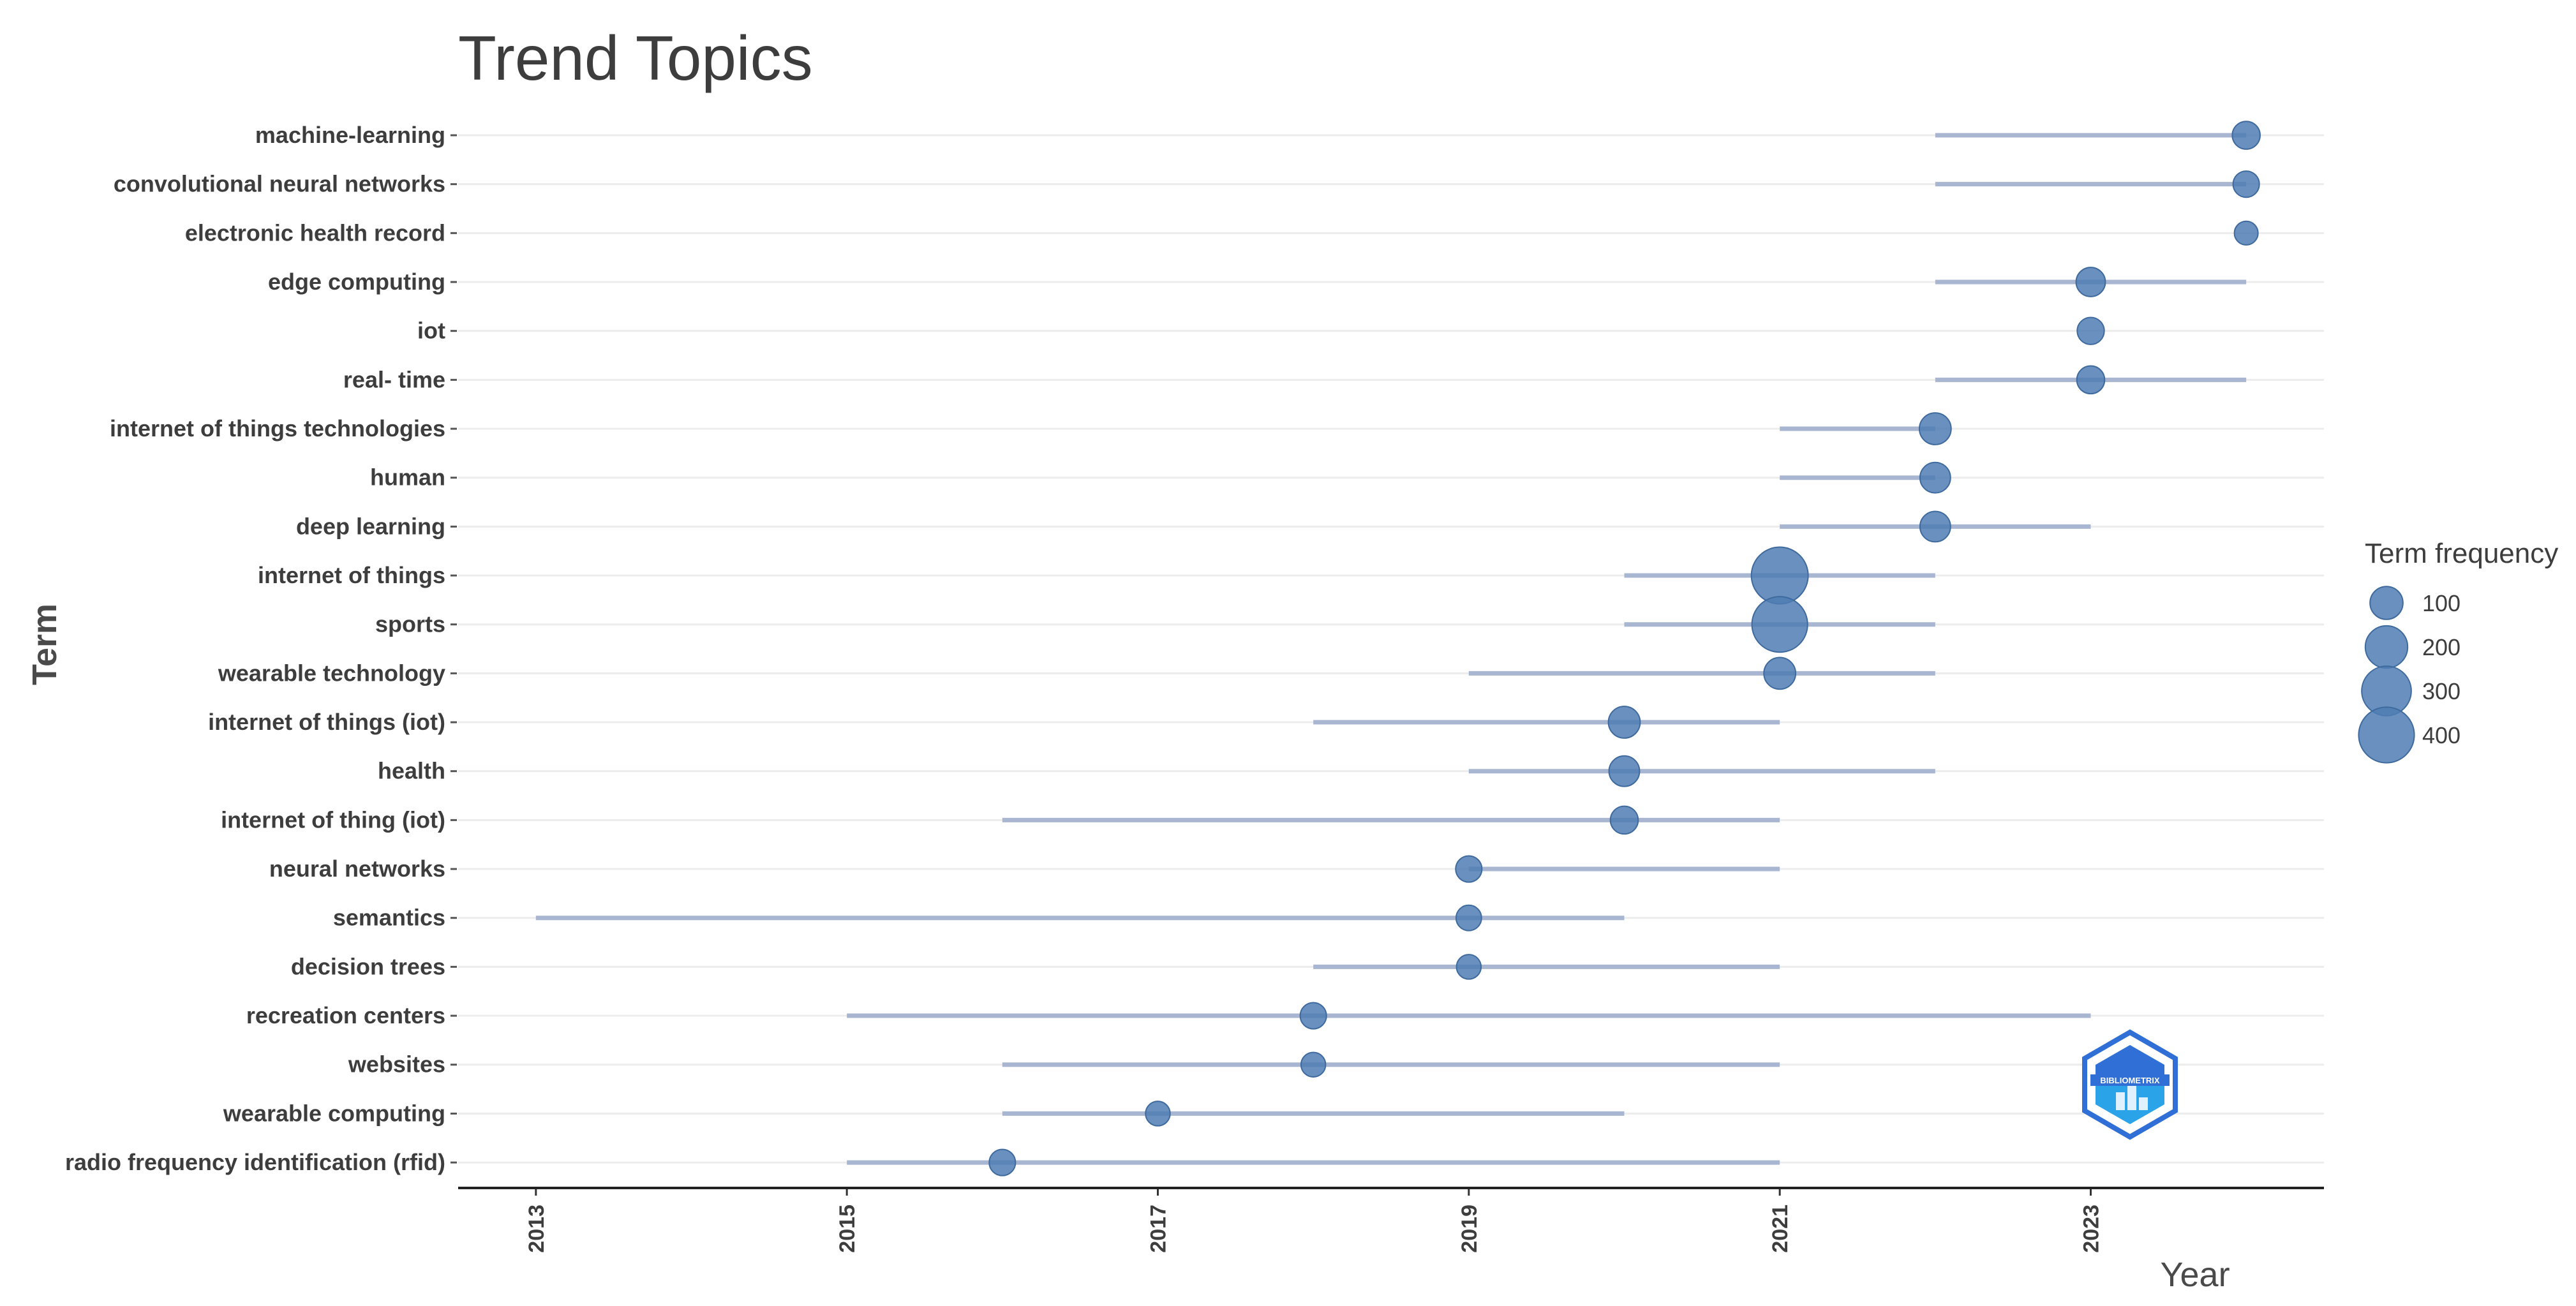  Describe the element at coordinates (1159, 1229) in the screenshot. I see `x-tick-label: 2017` at that location.